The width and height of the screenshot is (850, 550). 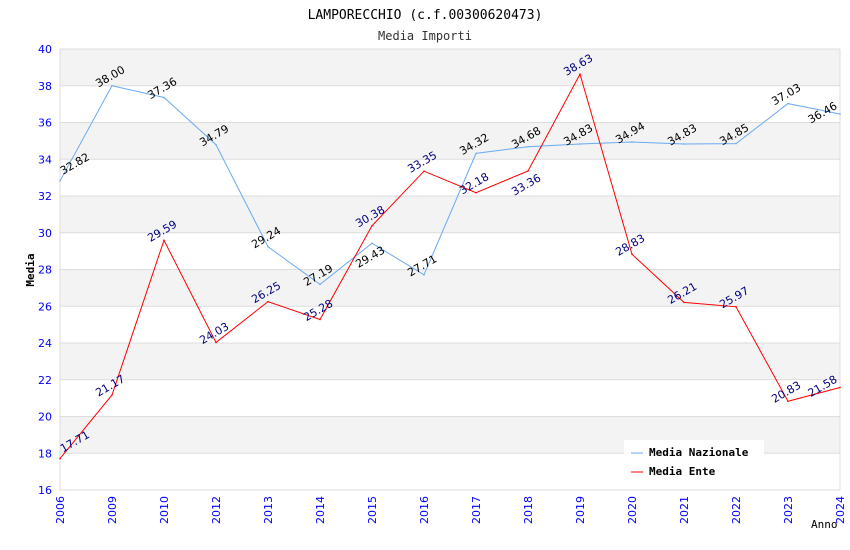 I want to click on x-tick-label: 2016, so click(x=424, y=510).